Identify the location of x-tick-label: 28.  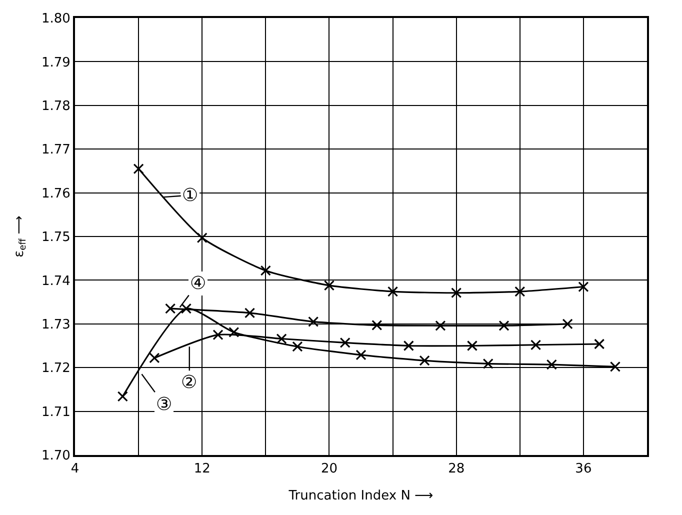
(456, 469).